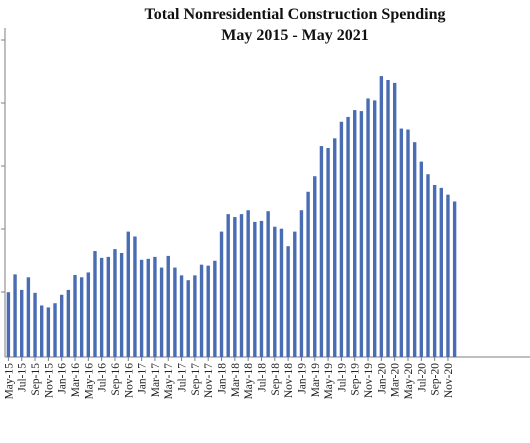  What do you see at coordinates (396, 380) in the screenshot?
I see `x-tick-label: Mar-20` at bounding box center [396, 380].